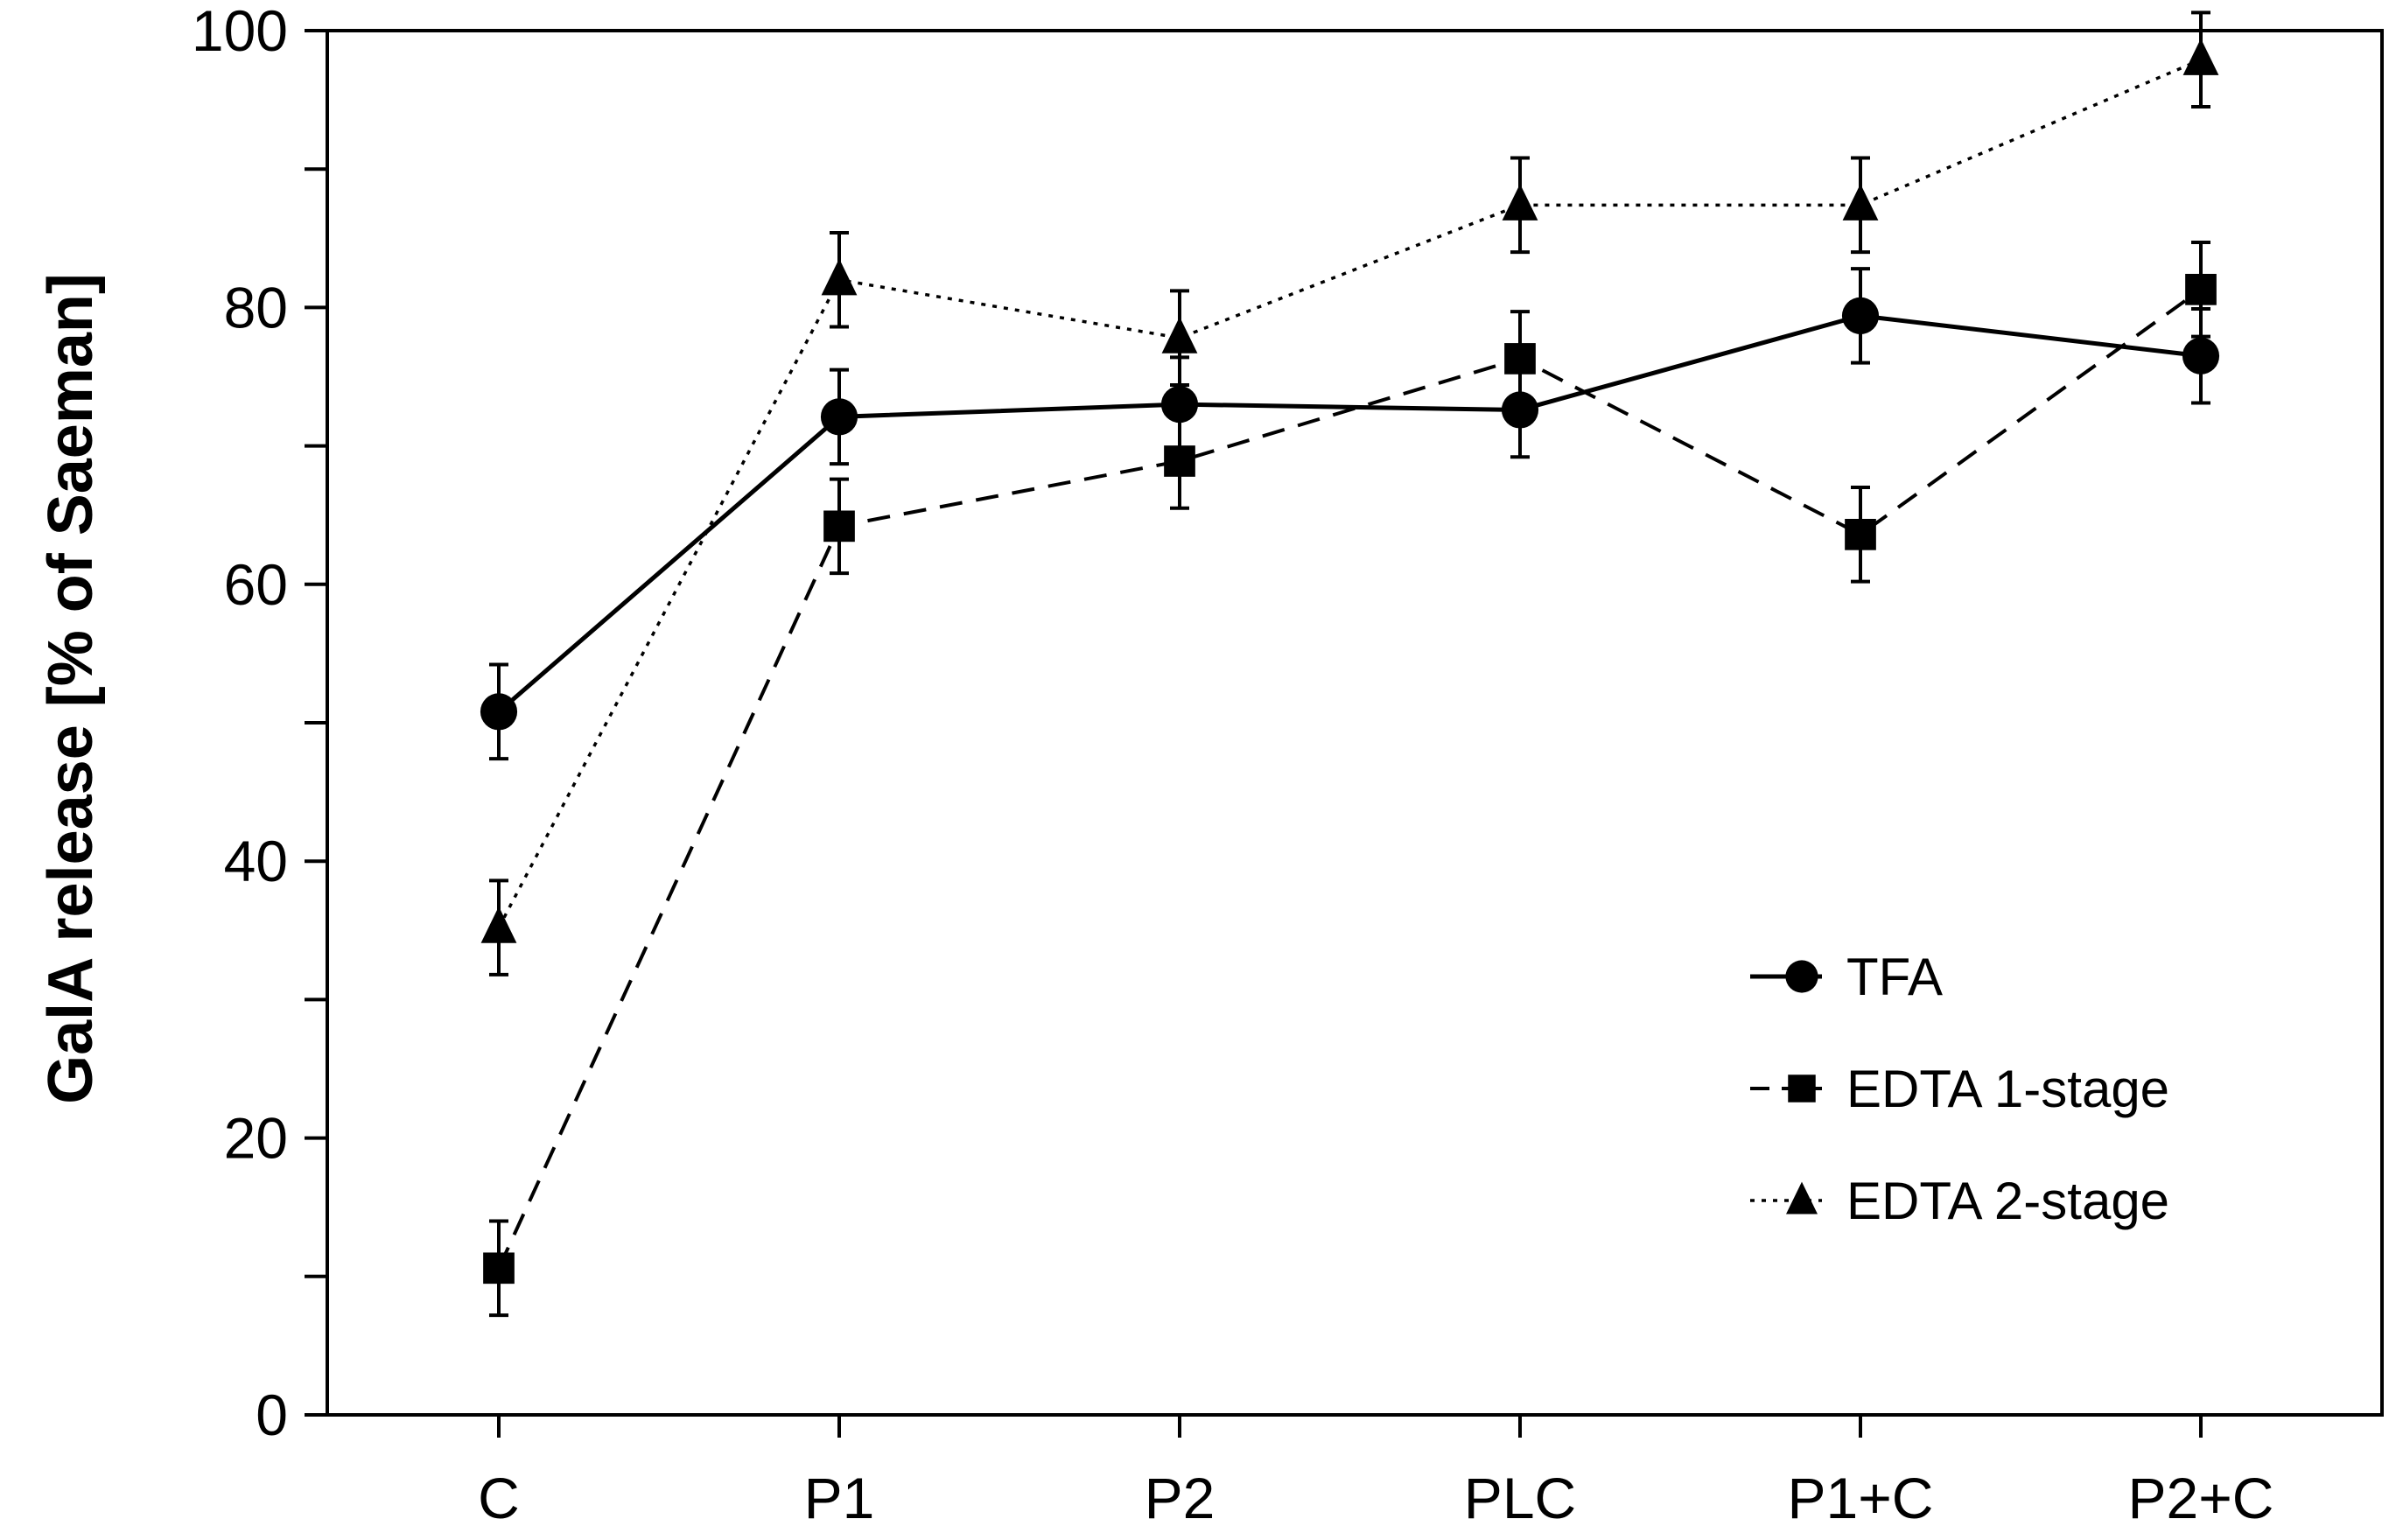 This screenshot has width=2403, height=1540. What do you see at coordinates (1861, 1498) in the screenshot?
I see `x-tick-label: P1+C` at bounding box center [1861, 1498].